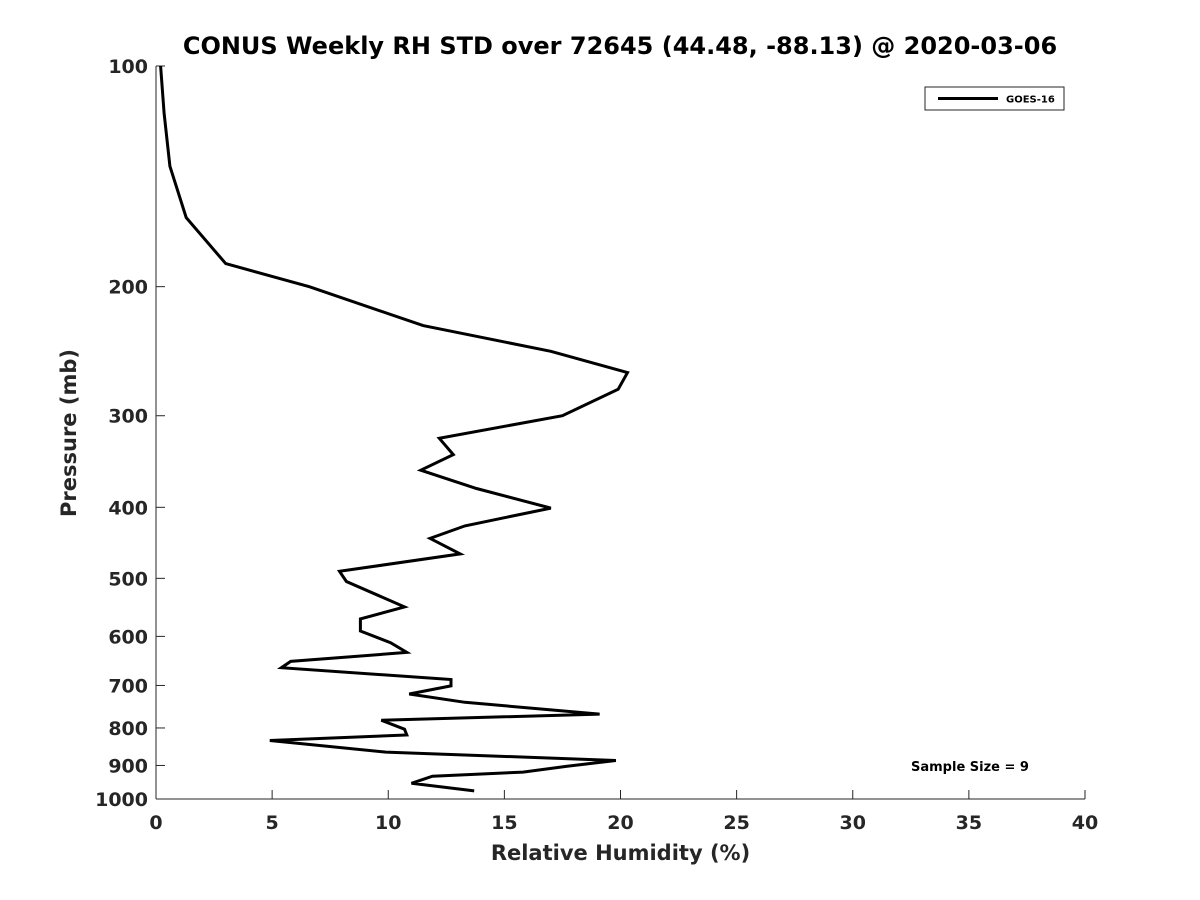  What do you see at coordinates (128, 288) in the screenshot?
I see `y-tick-label: 200` at bounding box center [128, 288].